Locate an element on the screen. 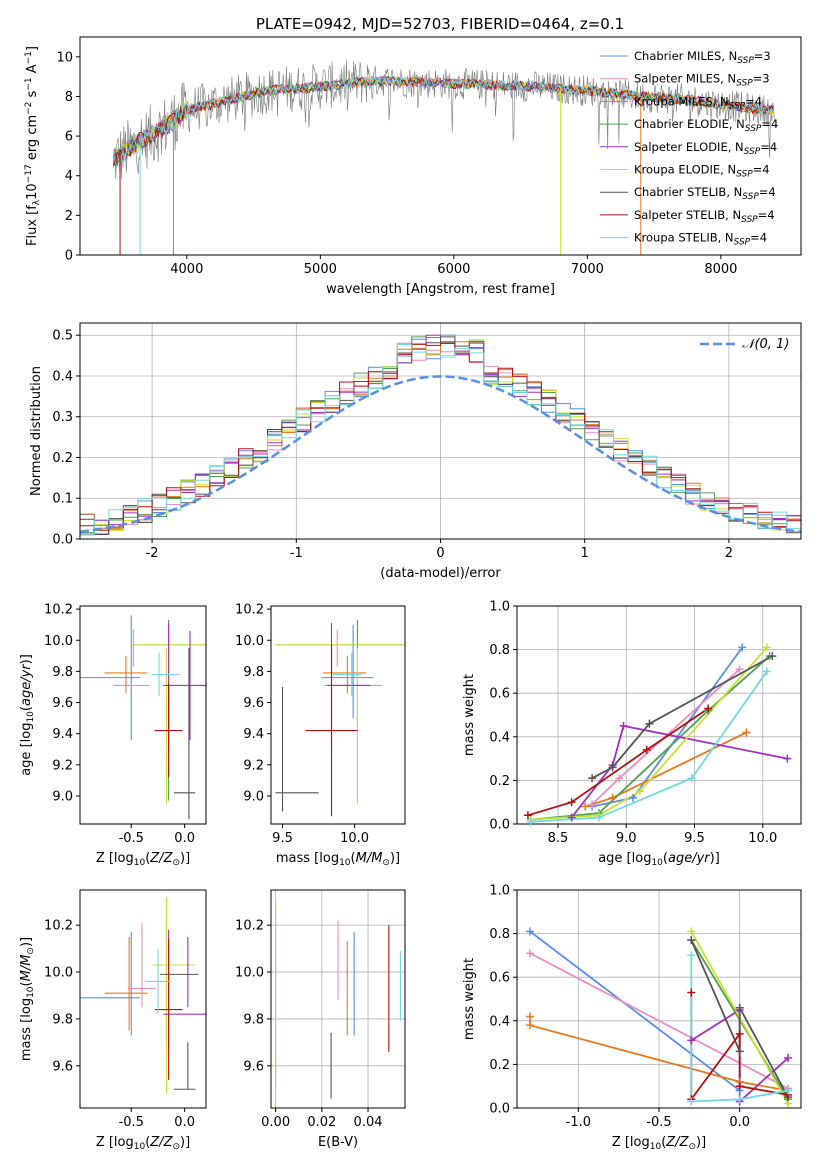 The width and height of the screenshot is (819, 1170). legend-label-chabrier_stelib: Chabrier STELIB, NSSP=4 is located at coordinates (705, 193).